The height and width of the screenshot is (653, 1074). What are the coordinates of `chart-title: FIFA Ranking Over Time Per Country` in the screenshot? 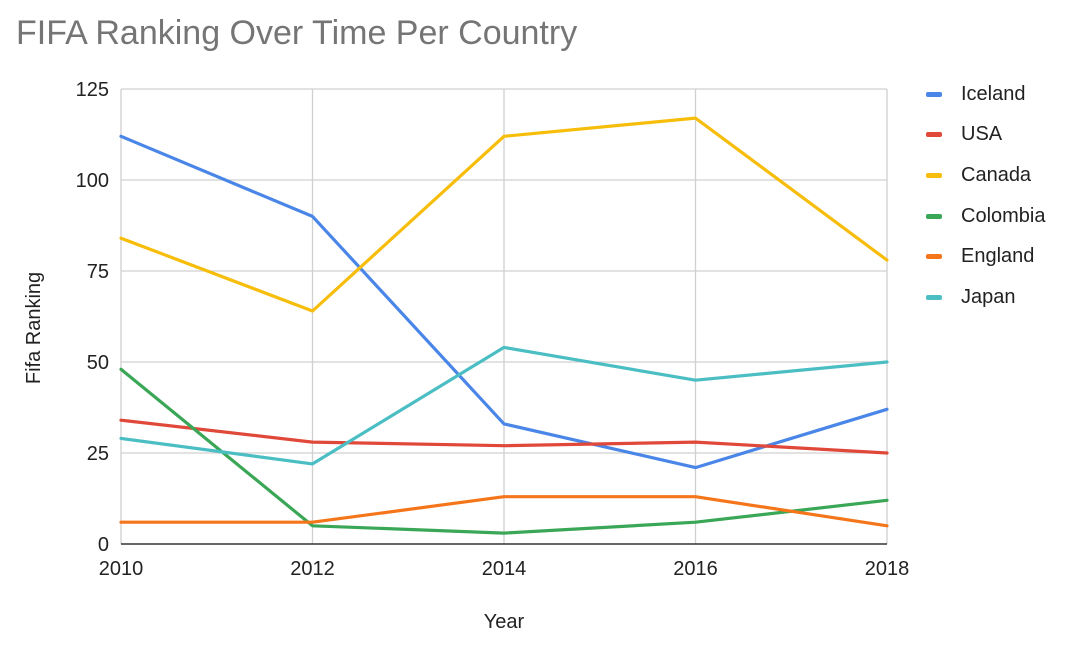 It's located at (297, 33).